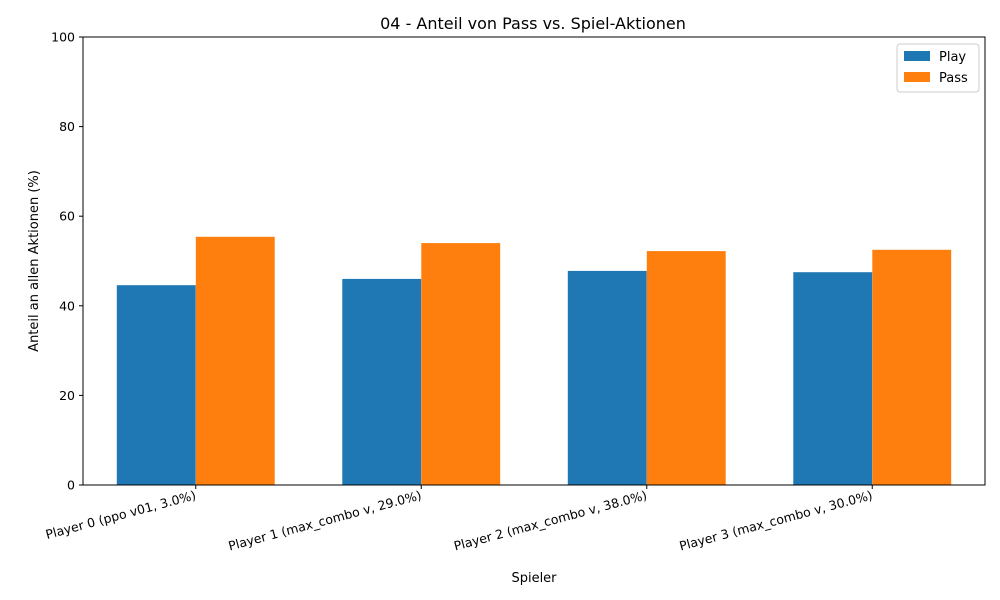 This screenshot has height=600, width=1000. I want to click on y-tick-label: 80, so click(67, 126).